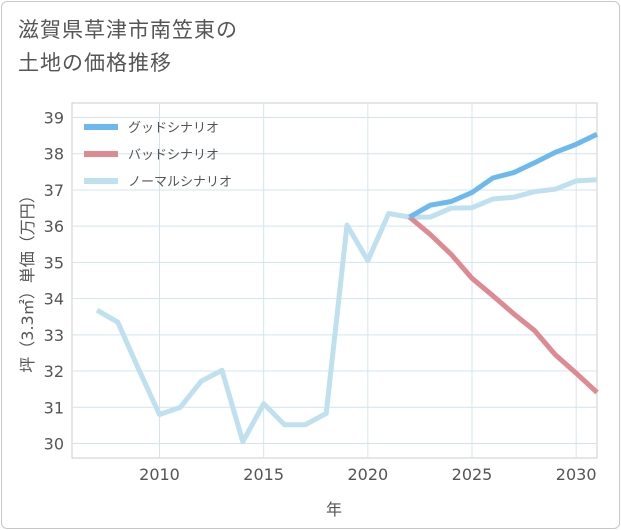 This screenshot has height=530, width=621. What do you see at coordinates (54, 407) in the screenshot?
I see `y-tick-31: 31` at bounding box center [54, 407].